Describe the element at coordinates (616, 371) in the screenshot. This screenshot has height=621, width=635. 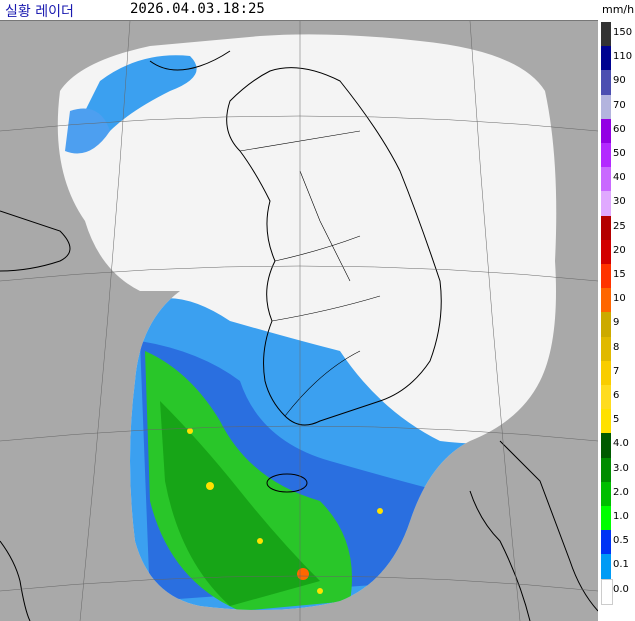
I see `legend-label: 7` at that location.